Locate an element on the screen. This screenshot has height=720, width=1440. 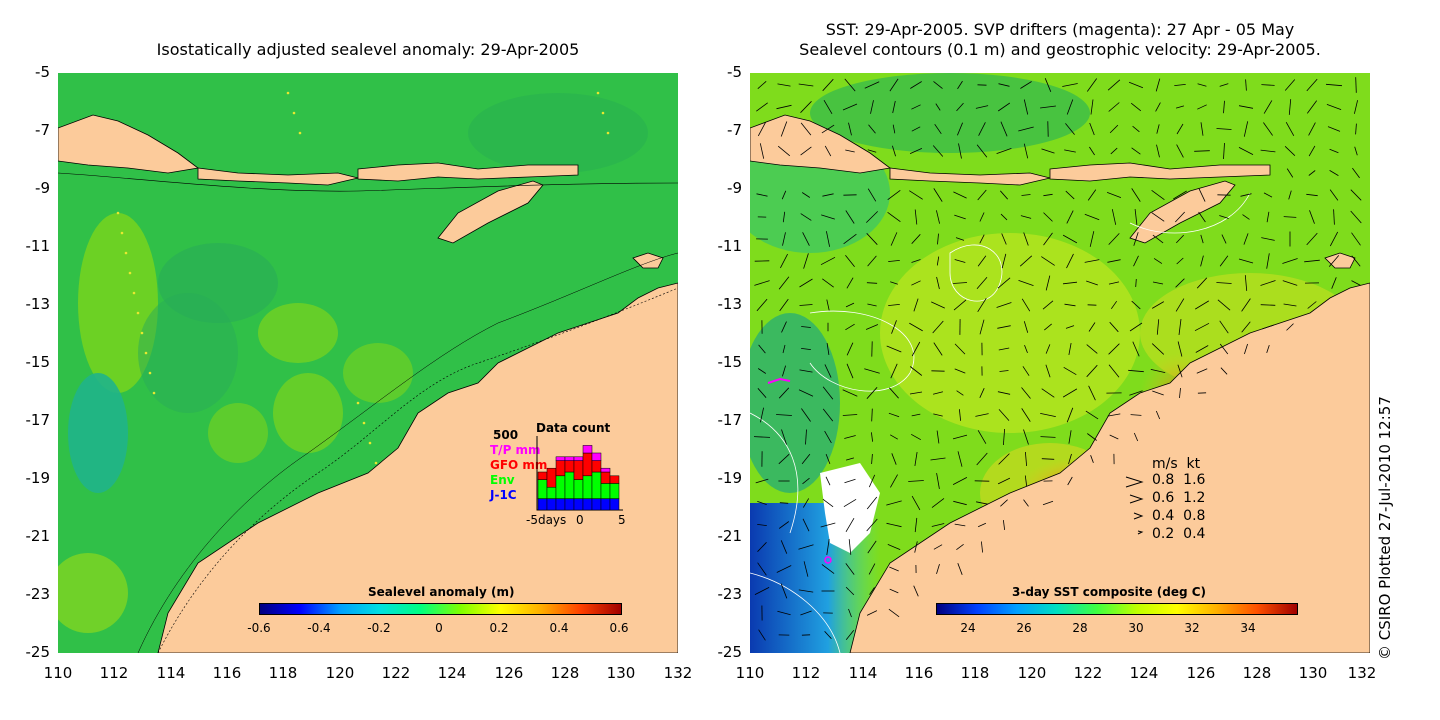
lat-tick: -17 is located at coordinates (730, 420).